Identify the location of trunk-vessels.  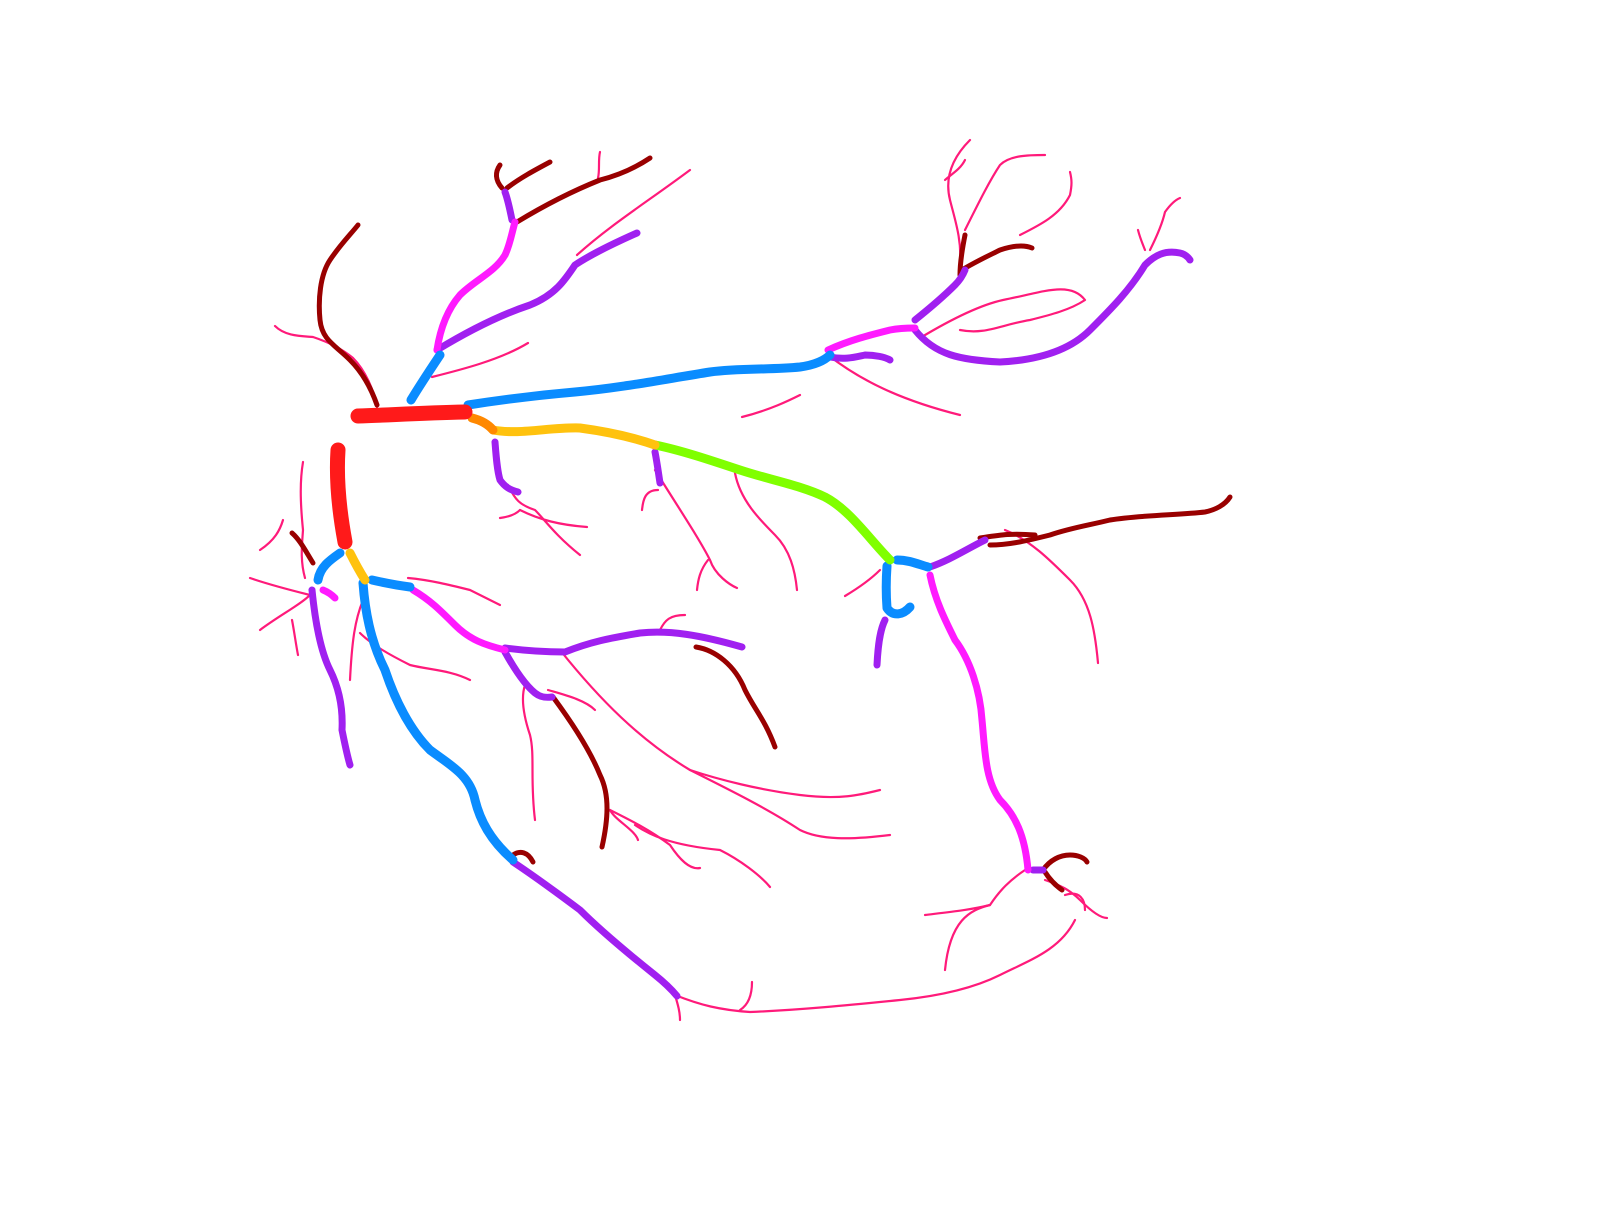
(401, 477).